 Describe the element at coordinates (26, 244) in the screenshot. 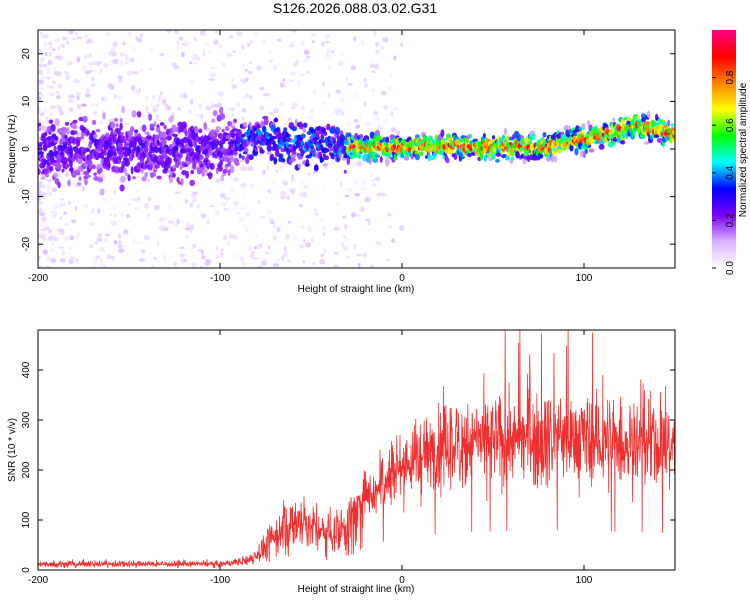

I see `y-tick-label: -20` at that location.